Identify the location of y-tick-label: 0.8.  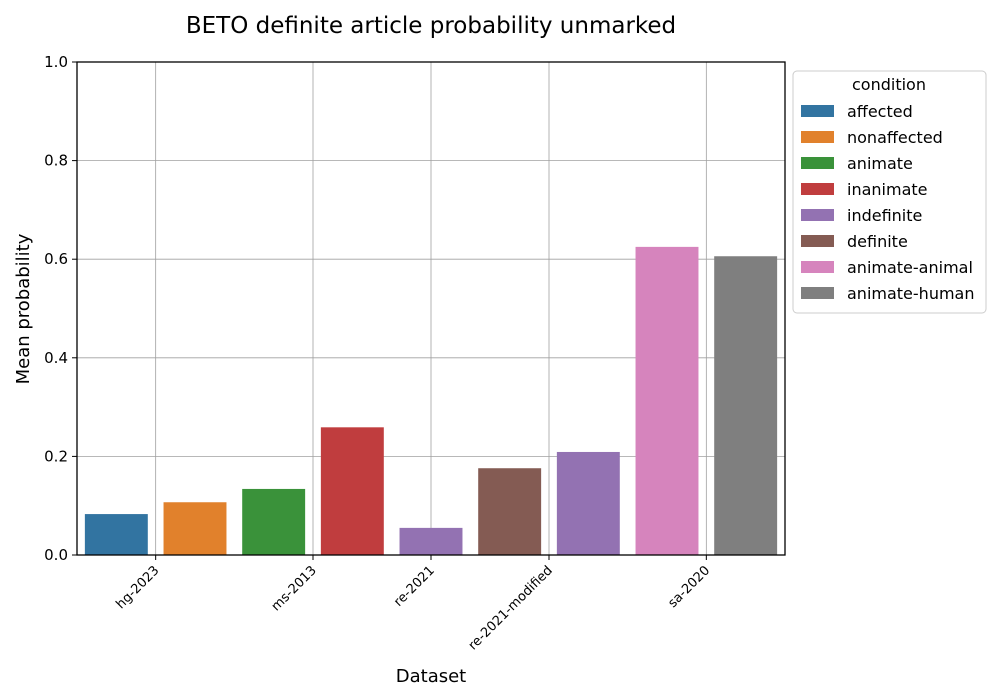
(56, 161).